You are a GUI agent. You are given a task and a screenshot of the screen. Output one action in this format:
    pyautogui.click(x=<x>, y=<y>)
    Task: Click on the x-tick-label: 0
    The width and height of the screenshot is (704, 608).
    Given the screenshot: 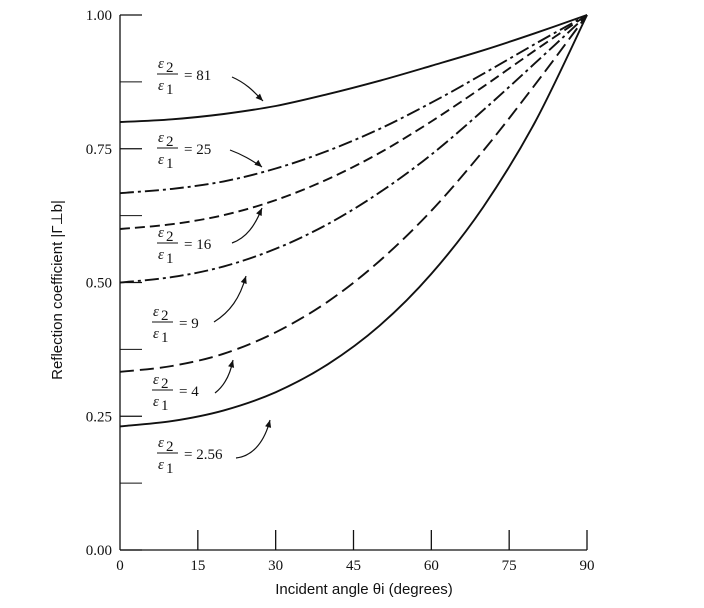 What is the action you would take?
    pyautogui.click(x=120, y=566)
    